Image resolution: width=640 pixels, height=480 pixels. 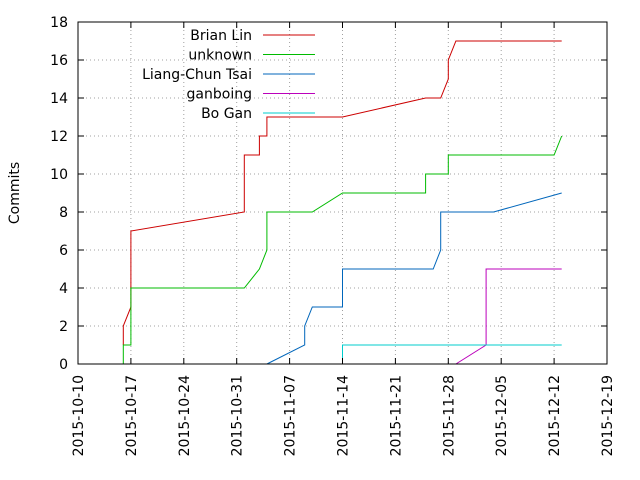 I want to click on legend-label: ganboing, so click(x=219, y=95).